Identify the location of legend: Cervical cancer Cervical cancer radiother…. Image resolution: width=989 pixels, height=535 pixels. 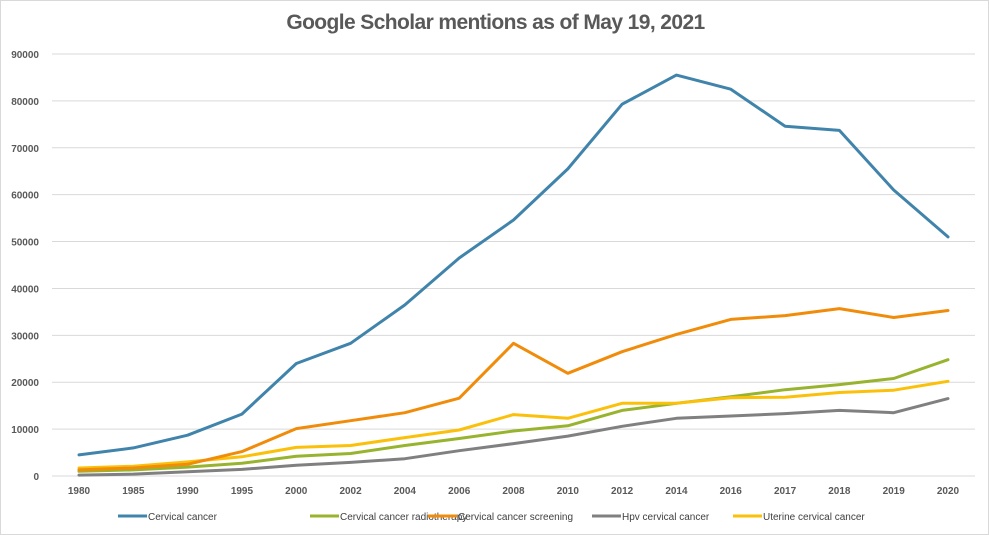
(491, 517).